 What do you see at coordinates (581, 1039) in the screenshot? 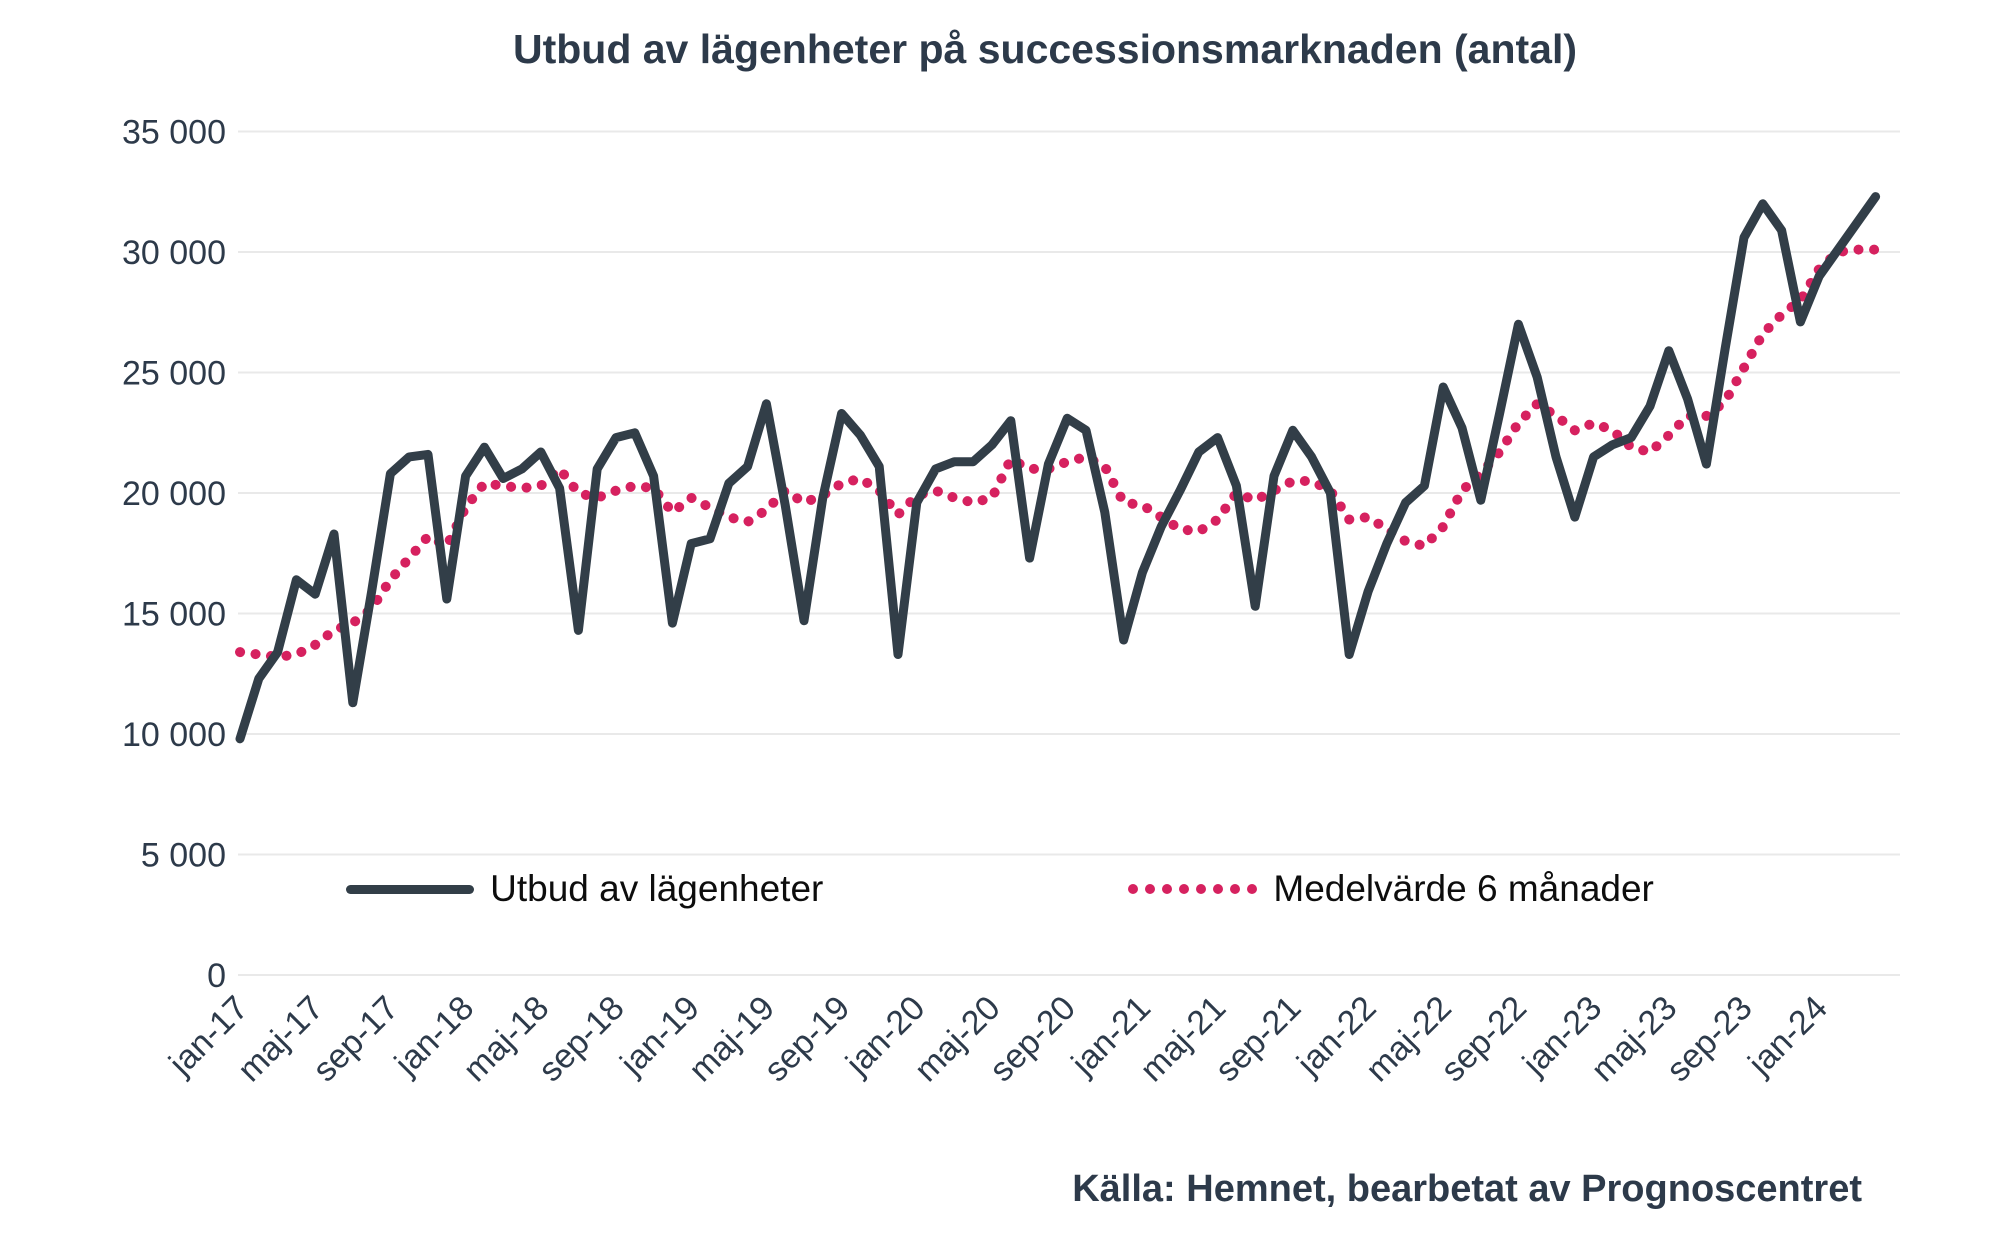
I see `svg-text: sep-18` at bounding box center [581, 1039].